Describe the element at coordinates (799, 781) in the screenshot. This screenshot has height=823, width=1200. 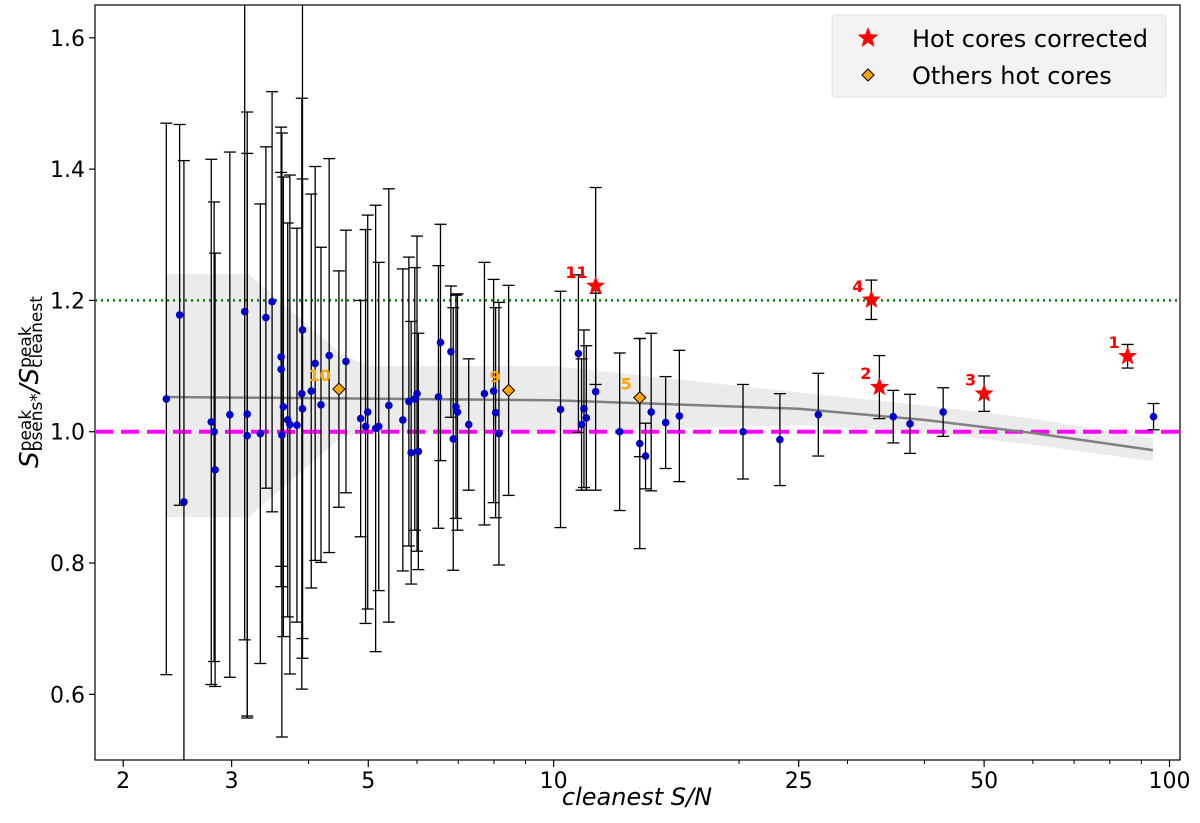
I see `x-tick-label: 25` at that location.